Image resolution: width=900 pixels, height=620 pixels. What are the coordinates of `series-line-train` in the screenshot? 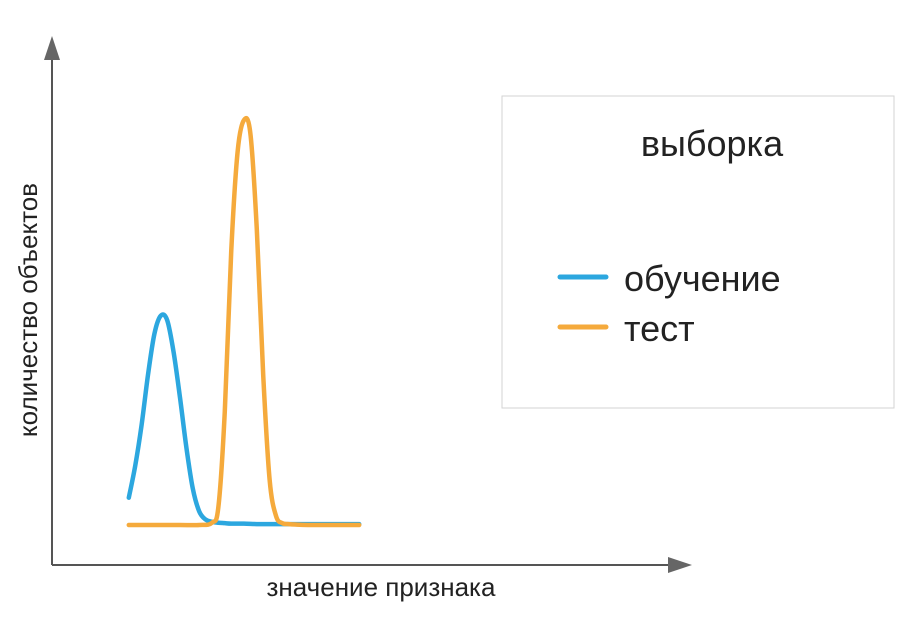 It's located at (244, 419).